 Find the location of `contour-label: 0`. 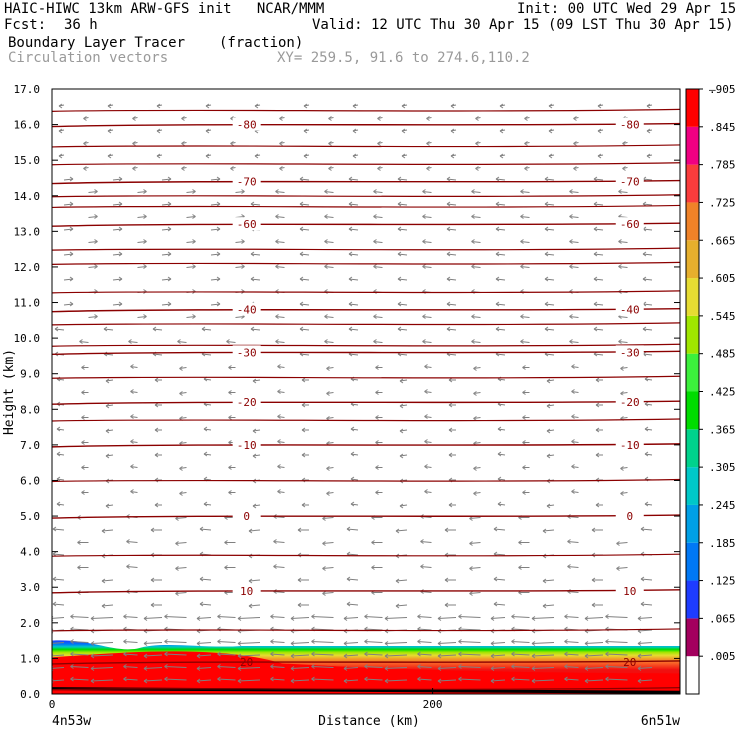

contour-label: 0 is located at coordinates (629, 516).